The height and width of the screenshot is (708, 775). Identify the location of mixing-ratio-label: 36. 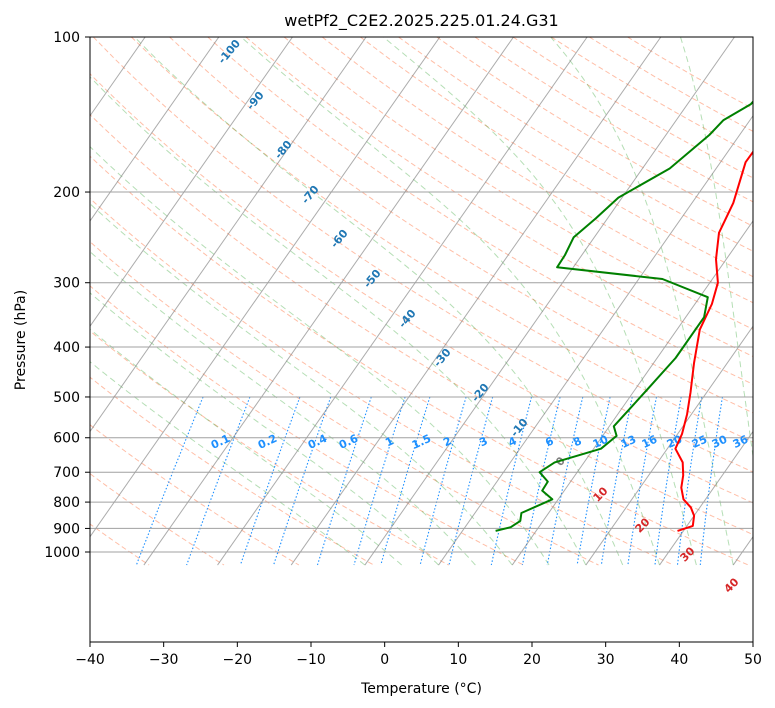
(741, 442).